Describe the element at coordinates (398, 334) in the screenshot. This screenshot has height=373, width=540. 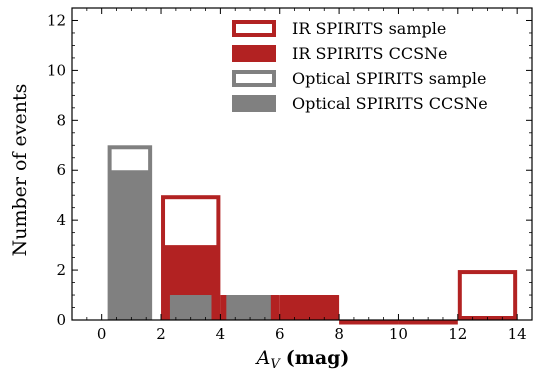
I see `x-tick-label: 10` at that location.